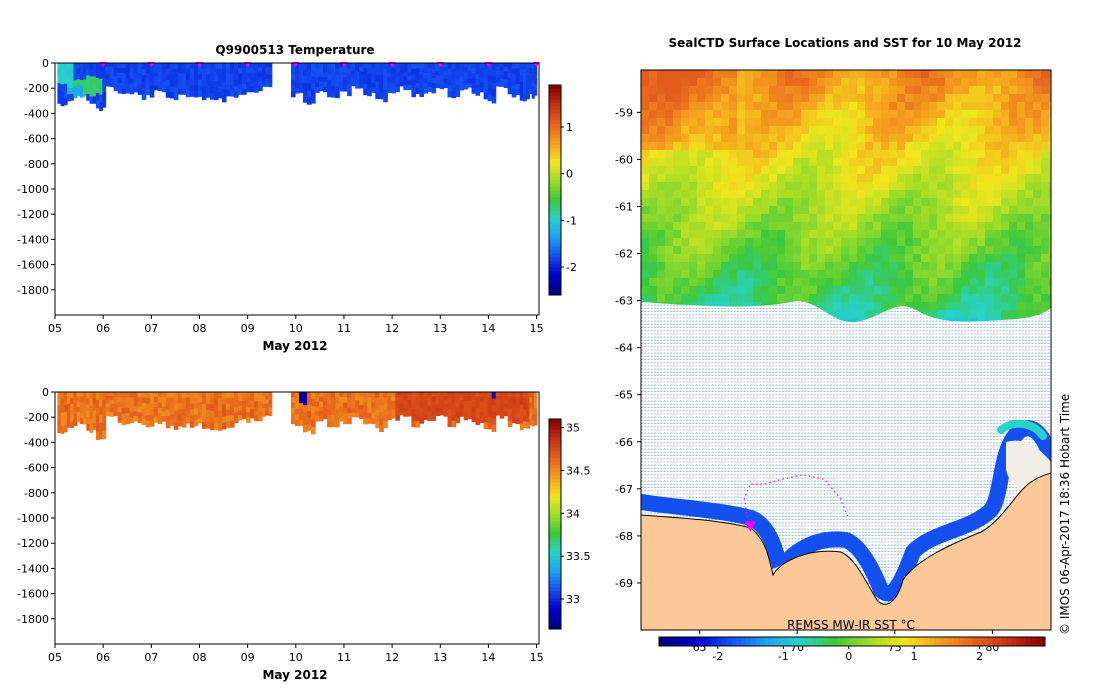 Image resolution: width=1099 pixels, height=700 pixels. What do you see at coordinates (555, 524) in the screenshot?
I see `colorbar-frame` at bounding box center [555, 524].